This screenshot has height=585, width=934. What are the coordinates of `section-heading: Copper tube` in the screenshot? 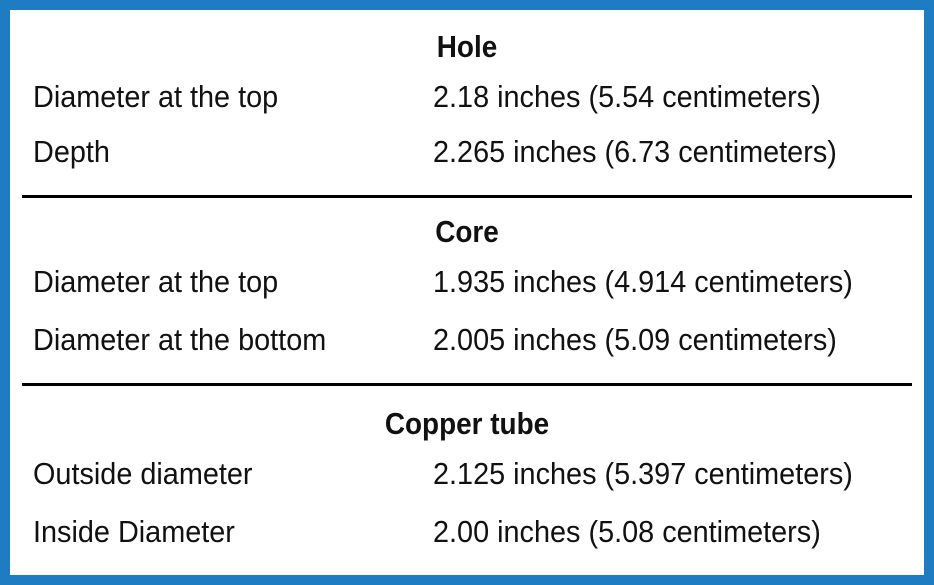 It's located at (467, 423).